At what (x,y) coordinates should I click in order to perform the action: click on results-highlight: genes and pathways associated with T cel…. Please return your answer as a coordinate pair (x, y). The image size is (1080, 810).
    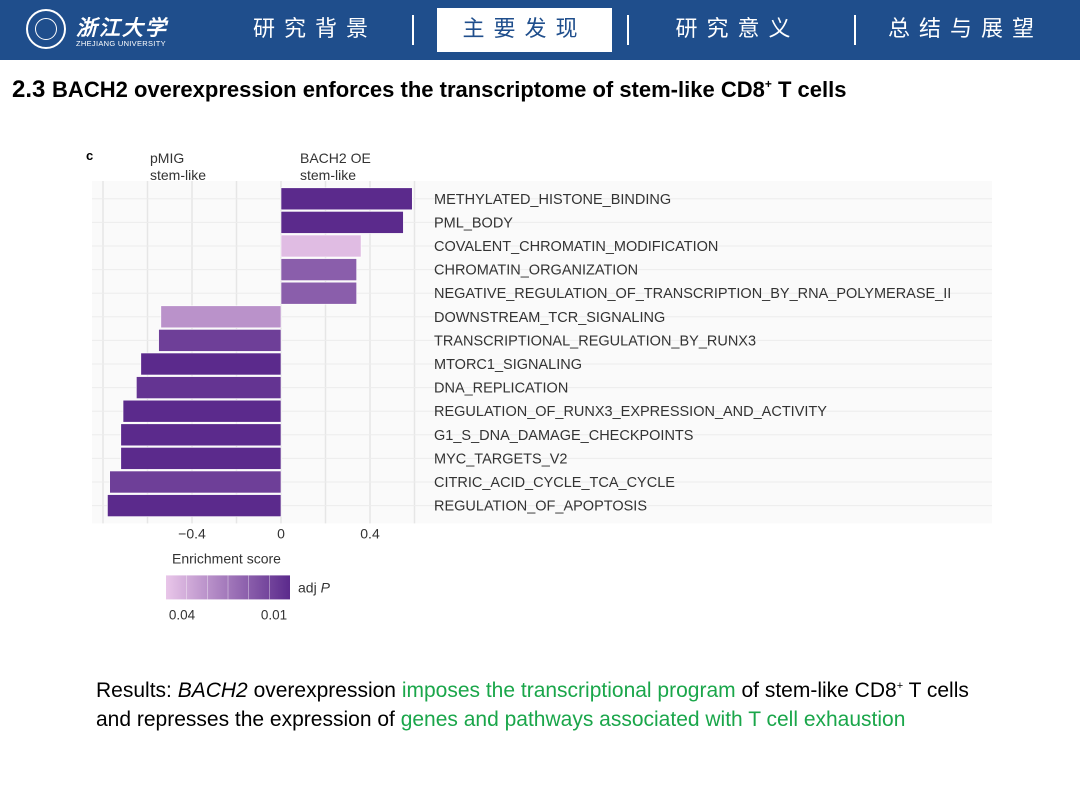
    Looking at the image, I should click on (653, 719).